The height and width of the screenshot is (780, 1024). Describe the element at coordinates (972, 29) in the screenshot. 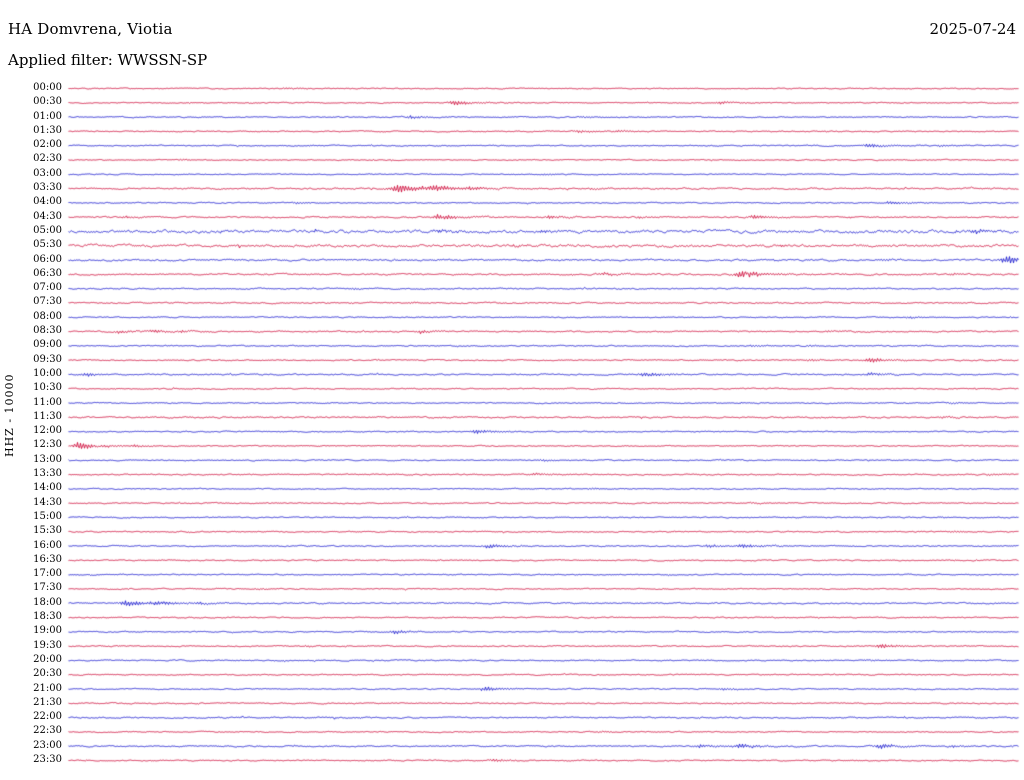

I see `date-label: 2025-07-24` at that location.